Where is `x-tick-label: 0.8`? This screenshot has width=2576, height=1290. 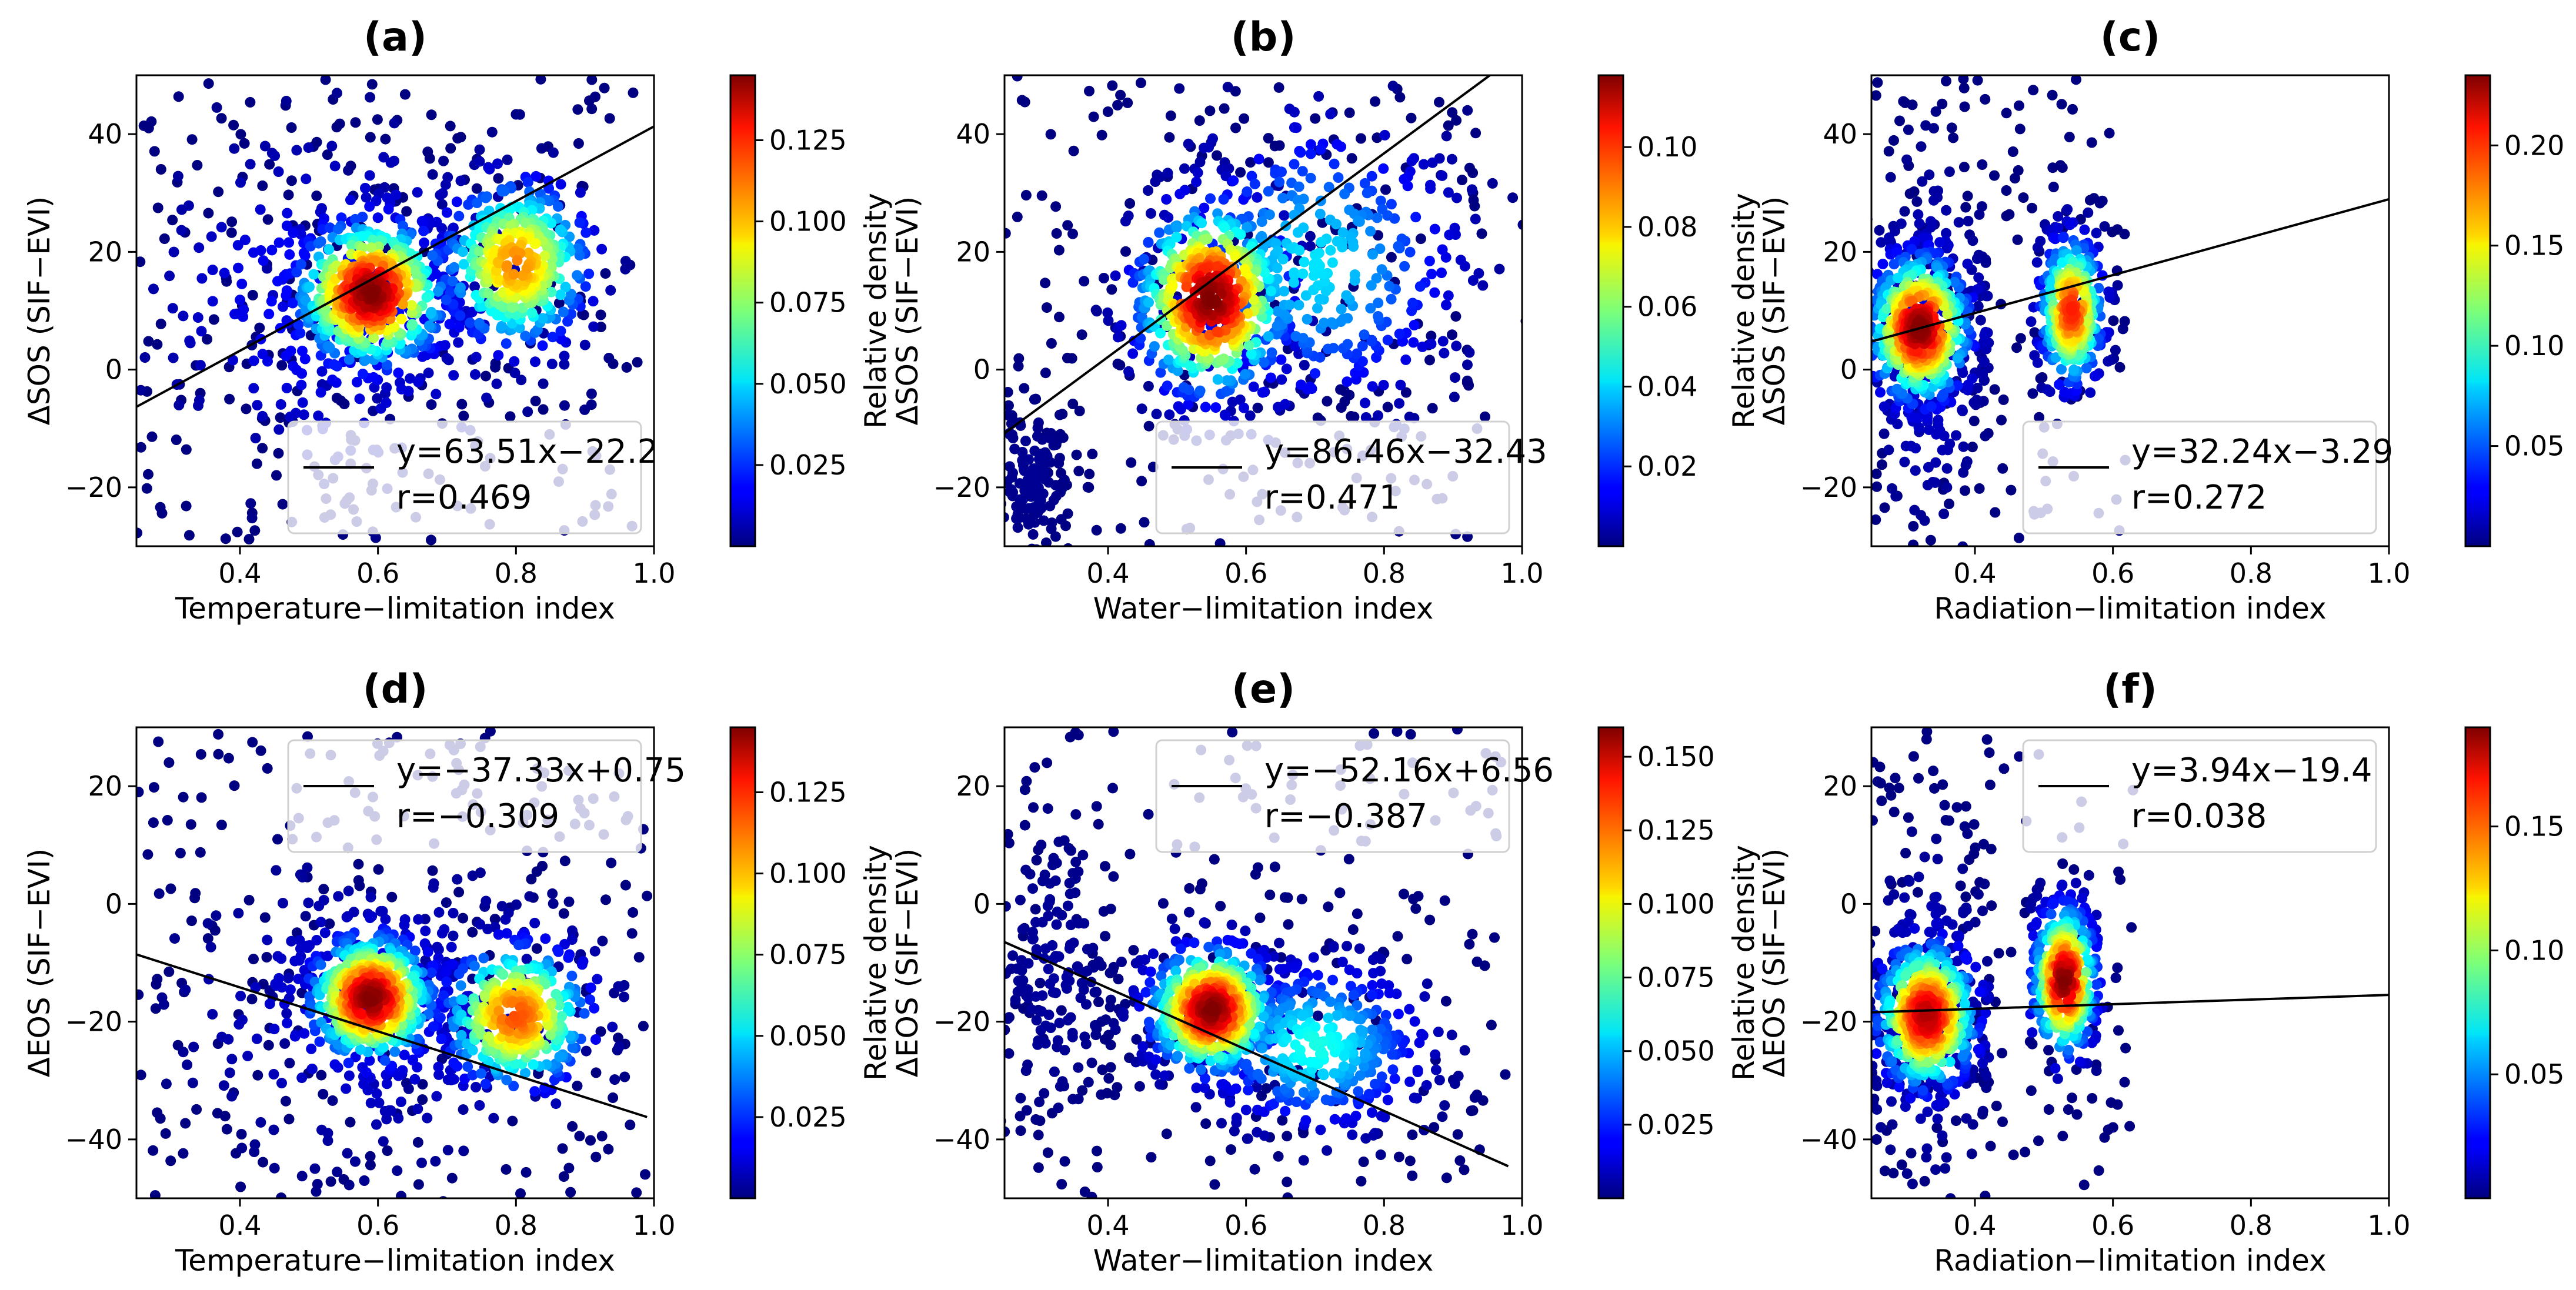 x-tick-label: 0.8 is located at coordinates (1384, 573).